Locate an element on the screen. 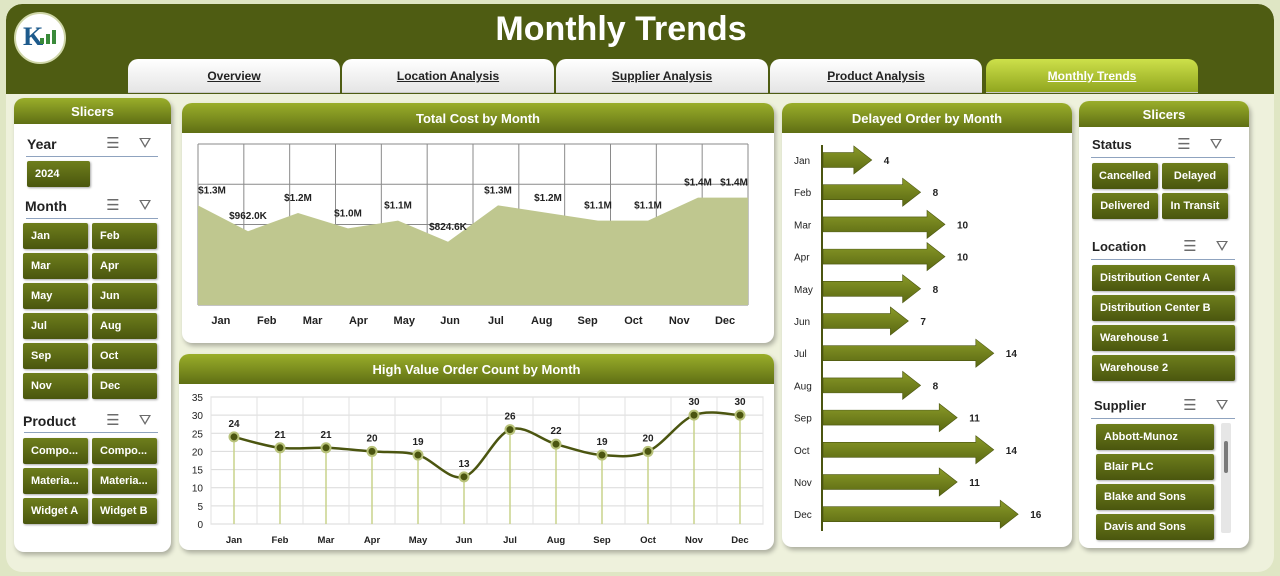  supplier-blair-plc-button: Blair PLC is located at coordinates (1155, 467).